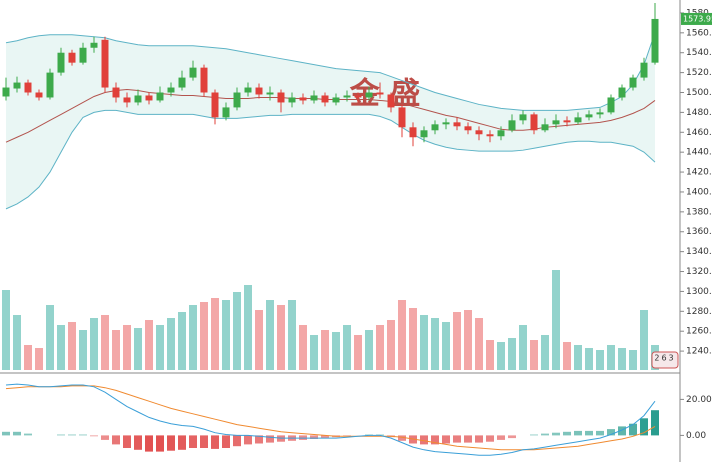  What do you see at coordinates (384, 94) in the screenshot?
I see `watermark: 金 盛` at bounding box center [384, 94].